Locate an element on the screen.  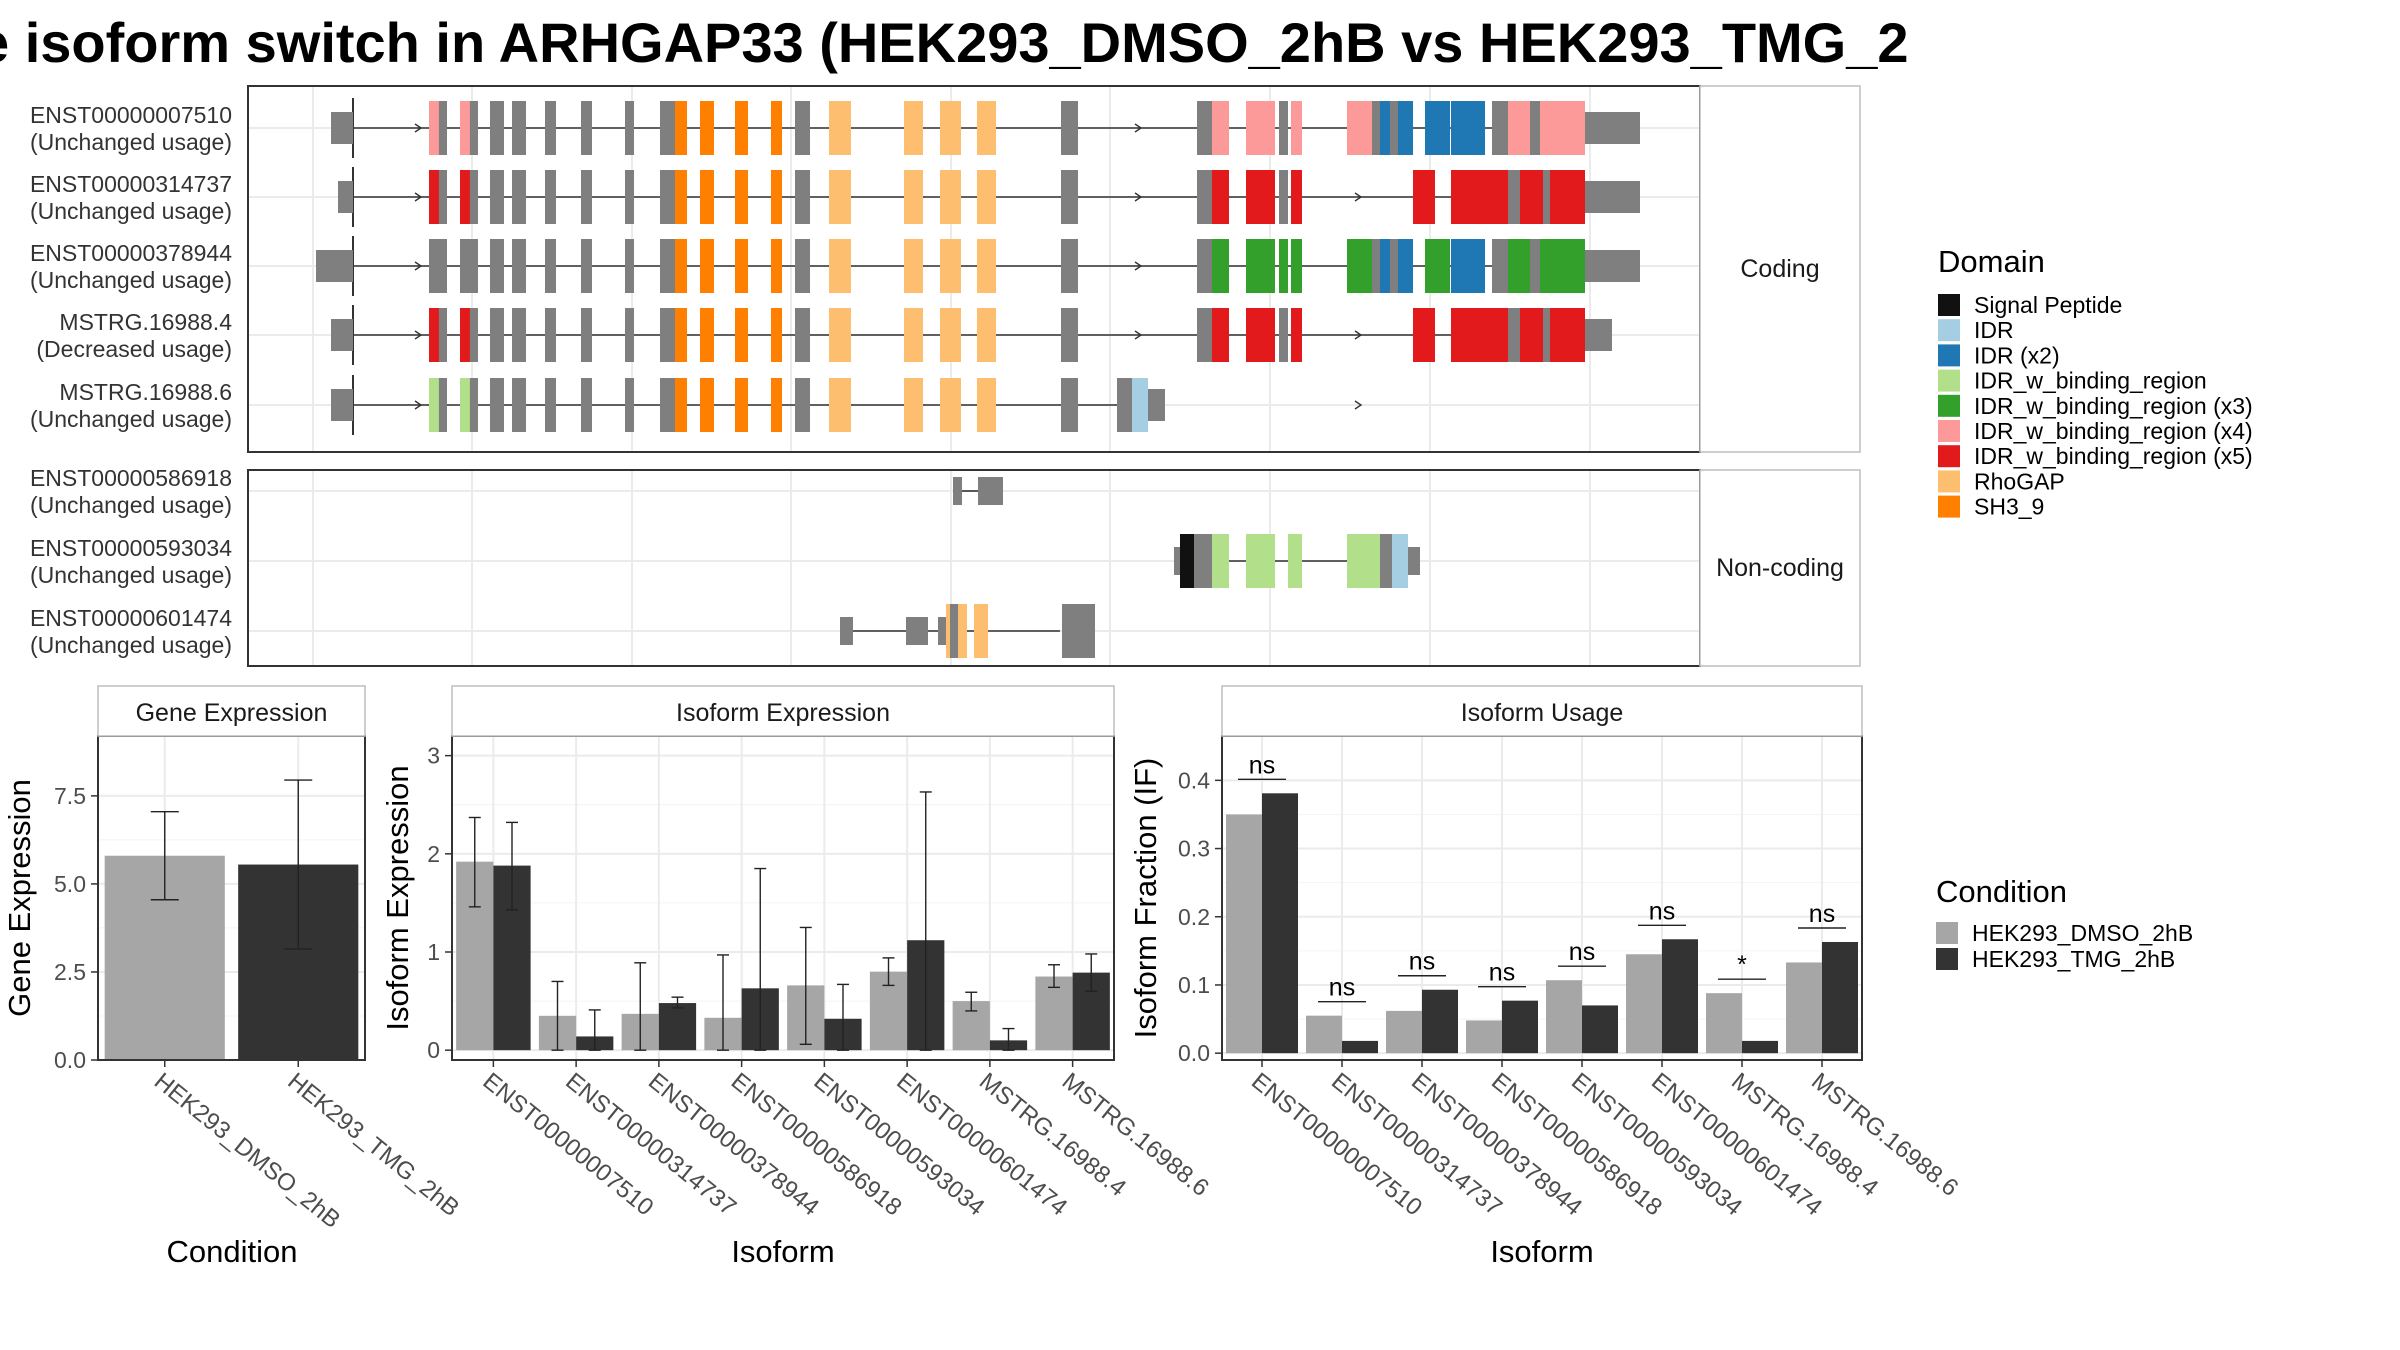
y-axis-label: Isoform Fraction (IF) is located at coordinates (1145, 898).